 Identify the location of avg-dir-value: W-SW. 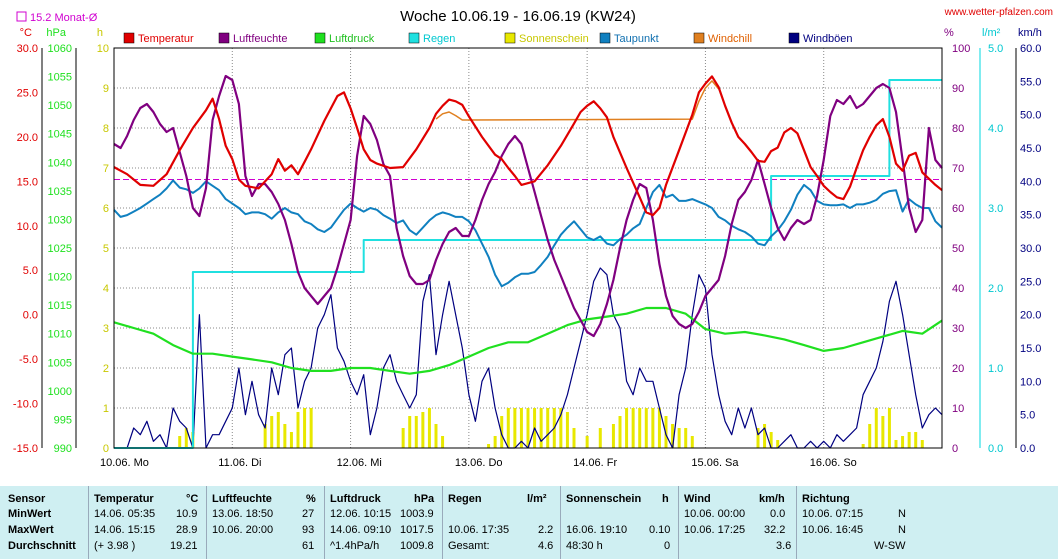
(890, 546).